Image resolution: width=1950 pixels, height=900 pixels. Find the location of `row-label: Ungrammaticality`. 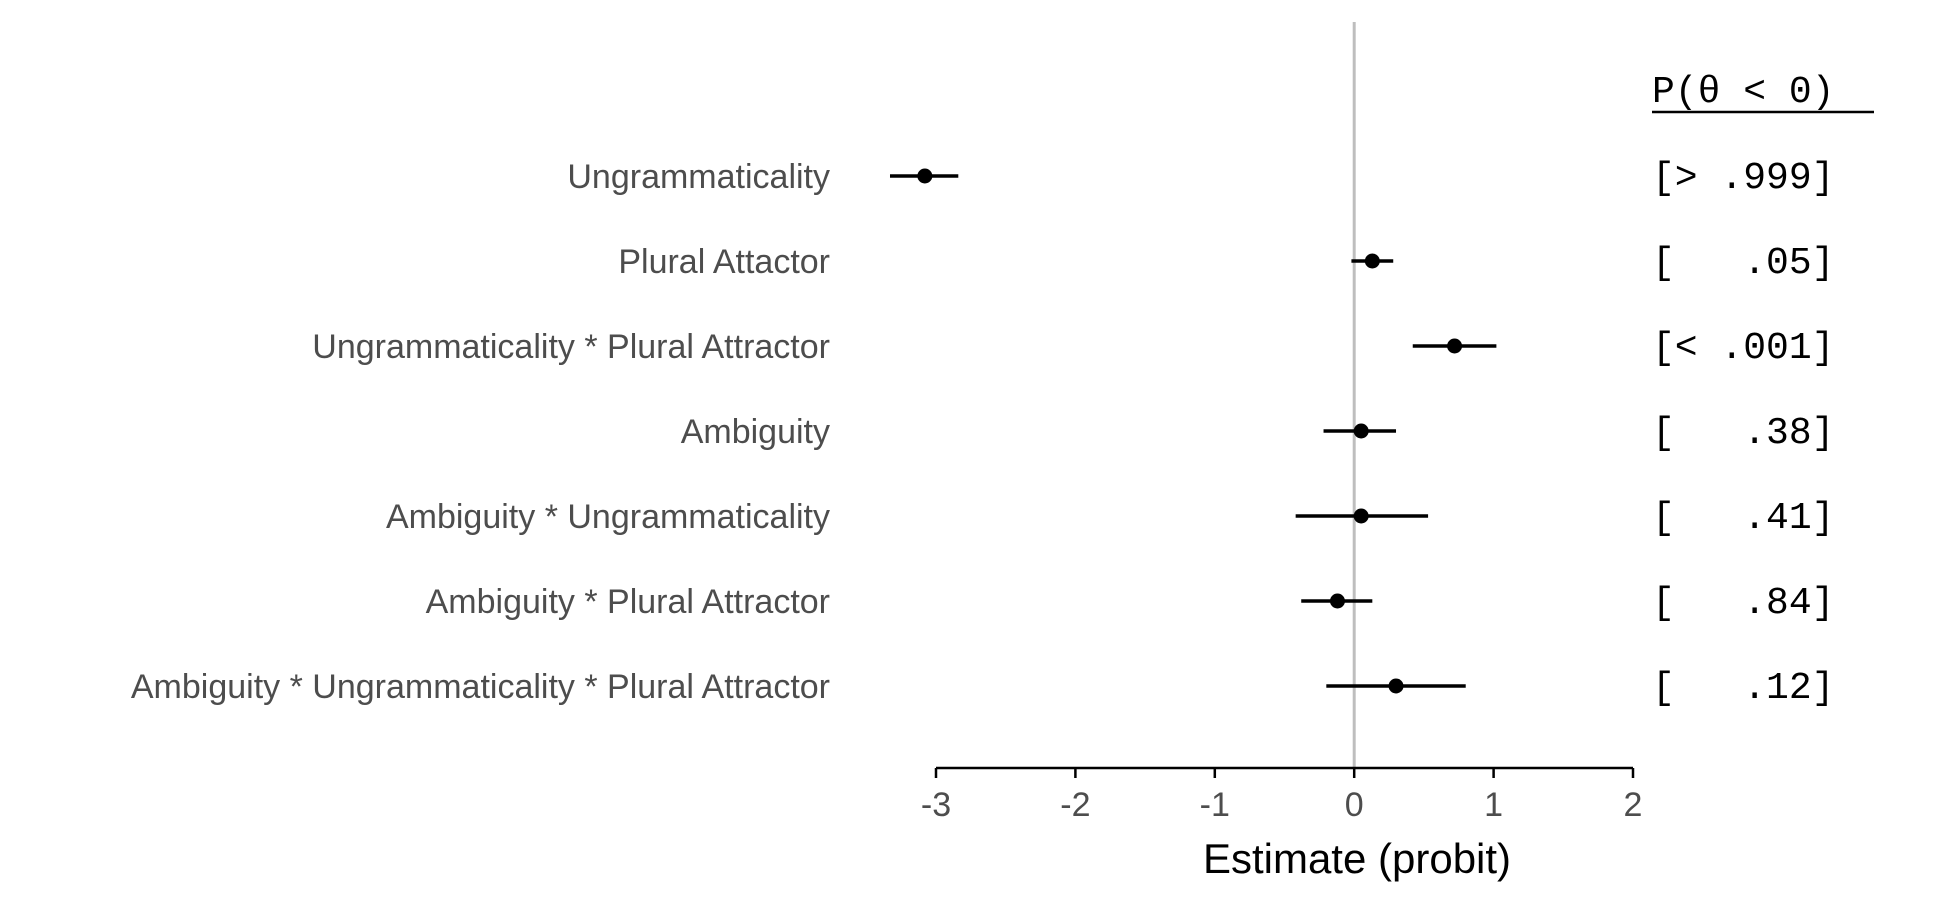

row-label: Ungrammaticality is located at coordinates (698, 177).